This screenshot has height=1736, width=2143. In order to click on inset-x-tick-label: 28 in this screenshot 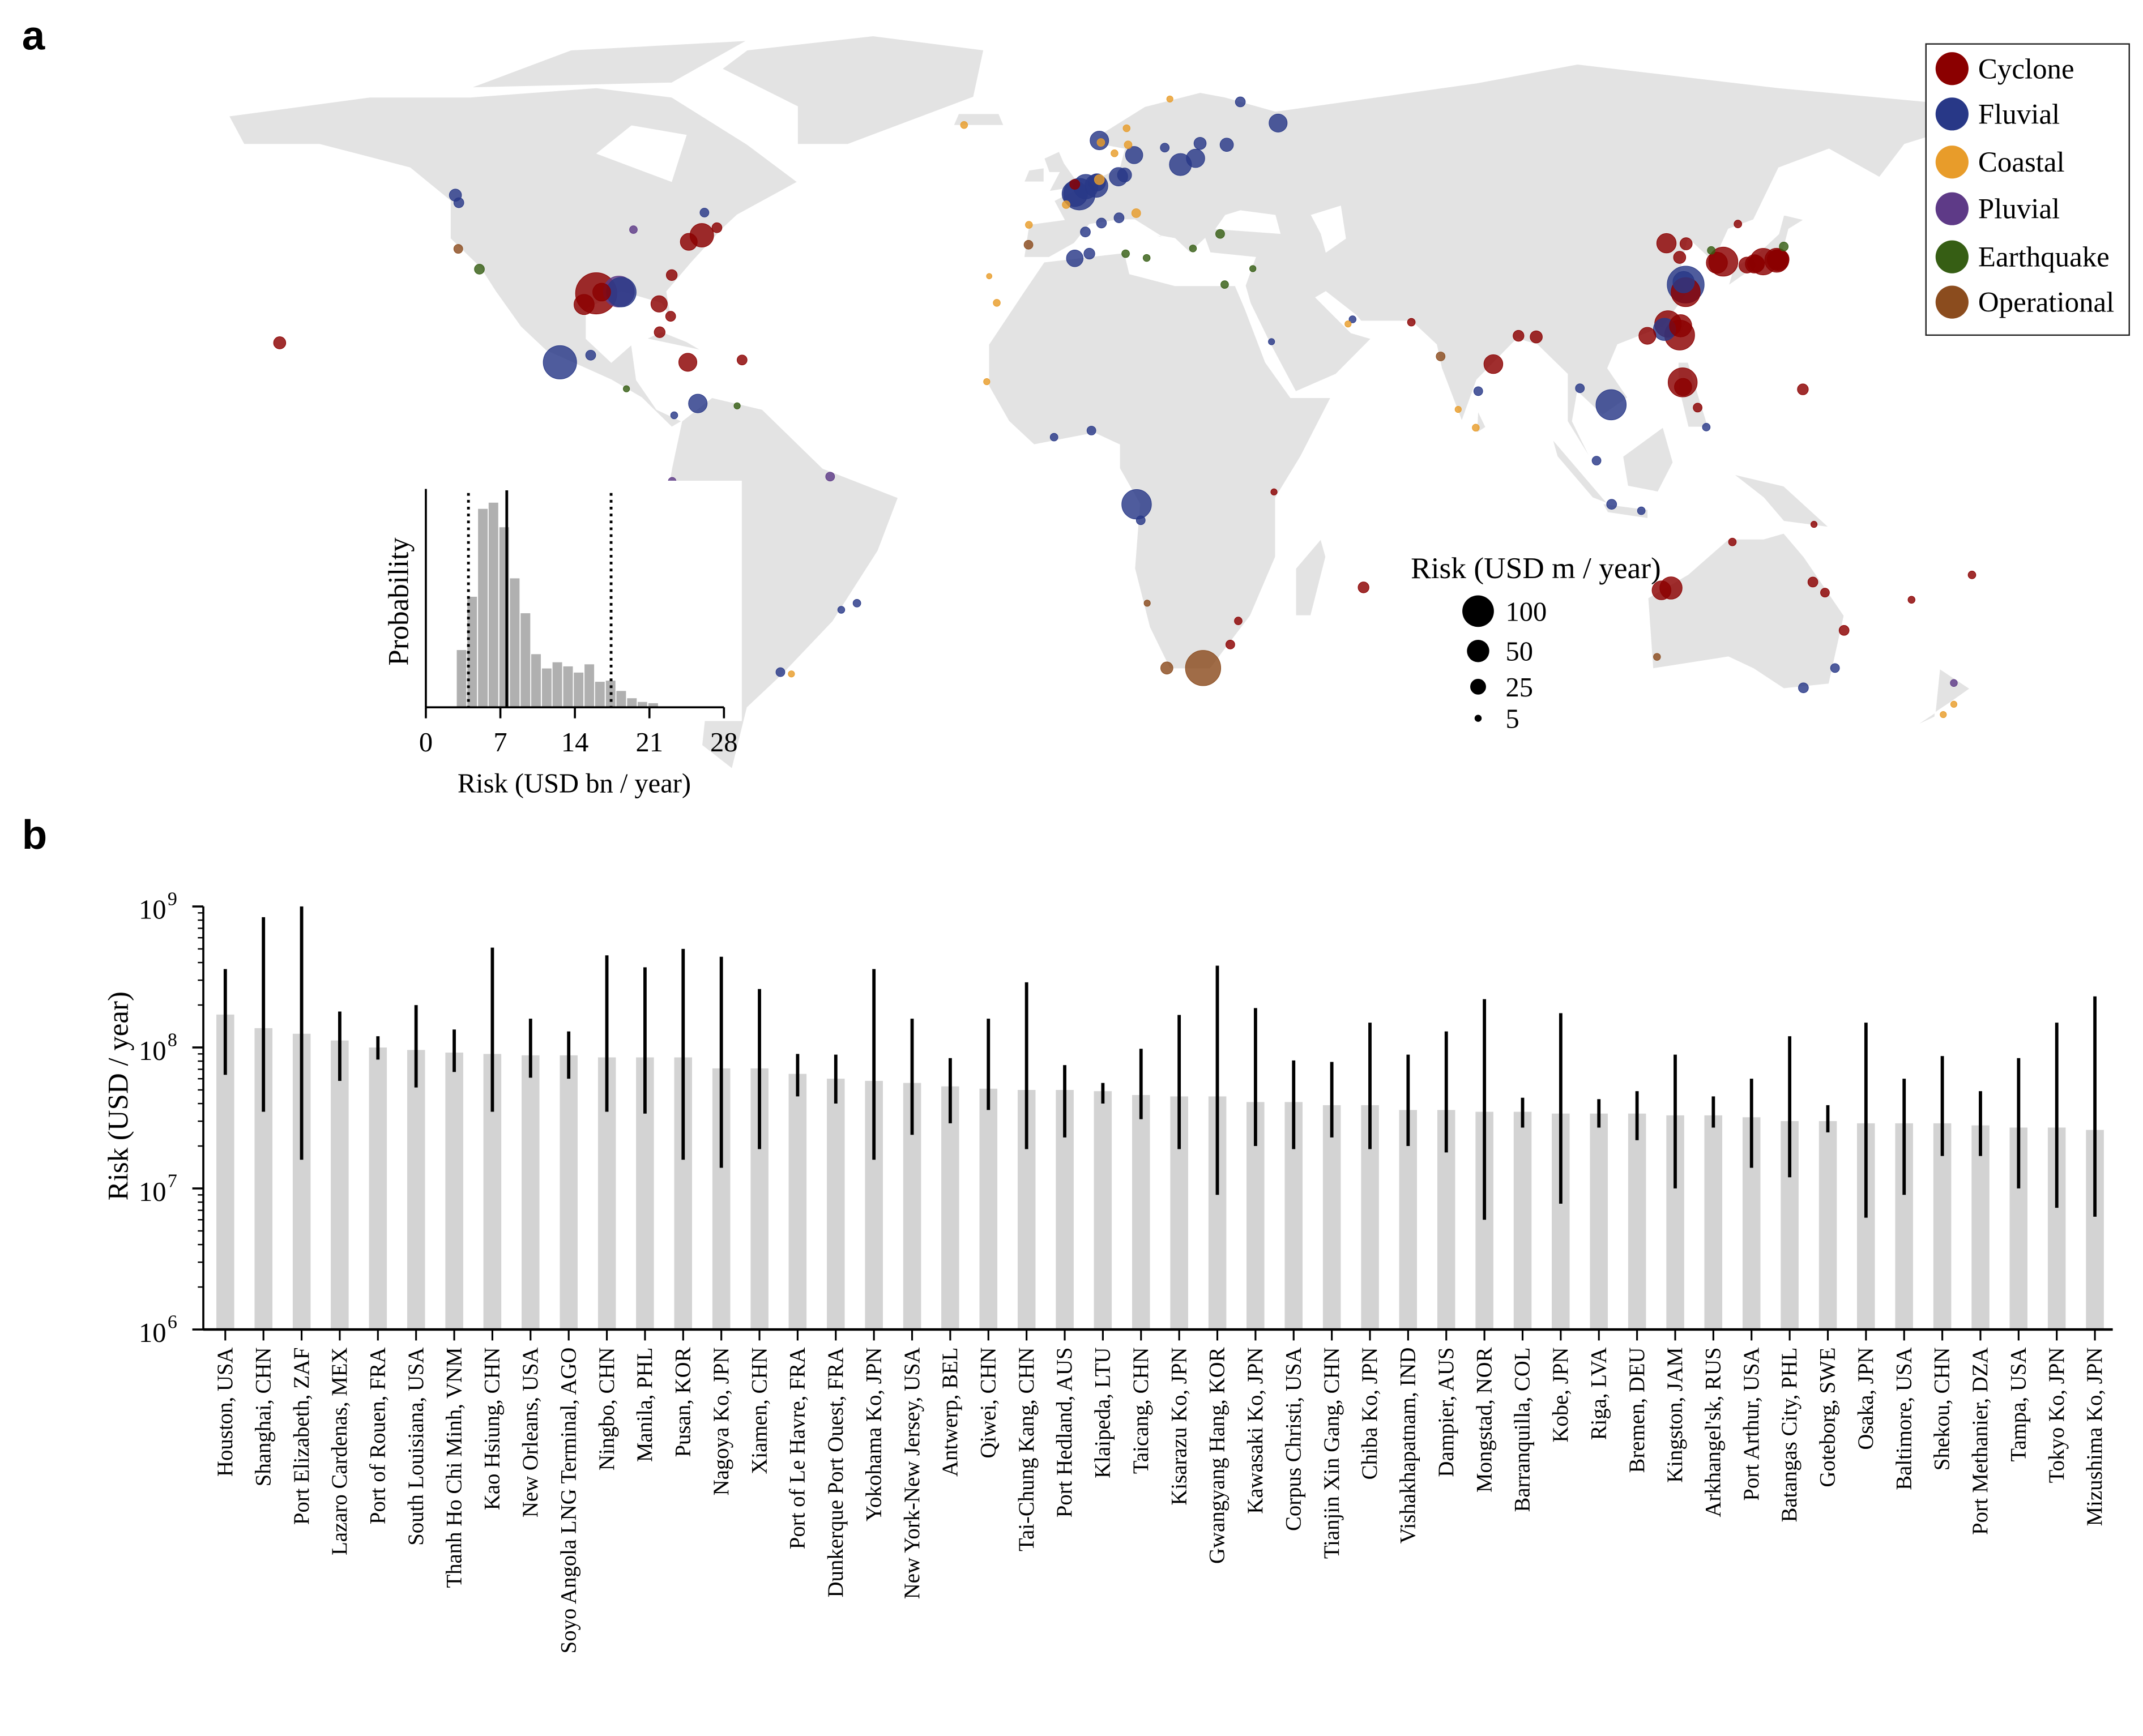, I will do `click(724, 743)`.